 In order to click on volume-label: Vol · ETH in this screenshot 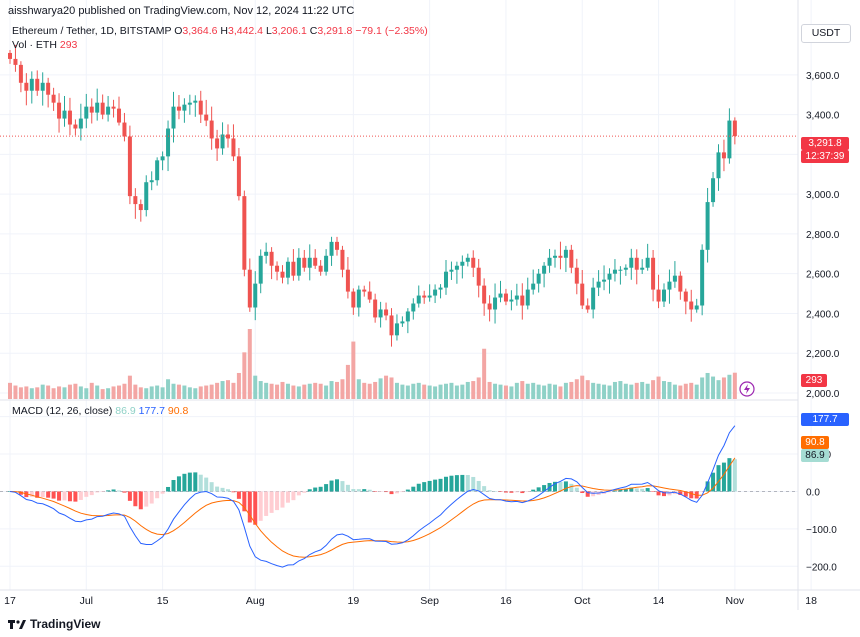, I will do `click(34, 45)`.